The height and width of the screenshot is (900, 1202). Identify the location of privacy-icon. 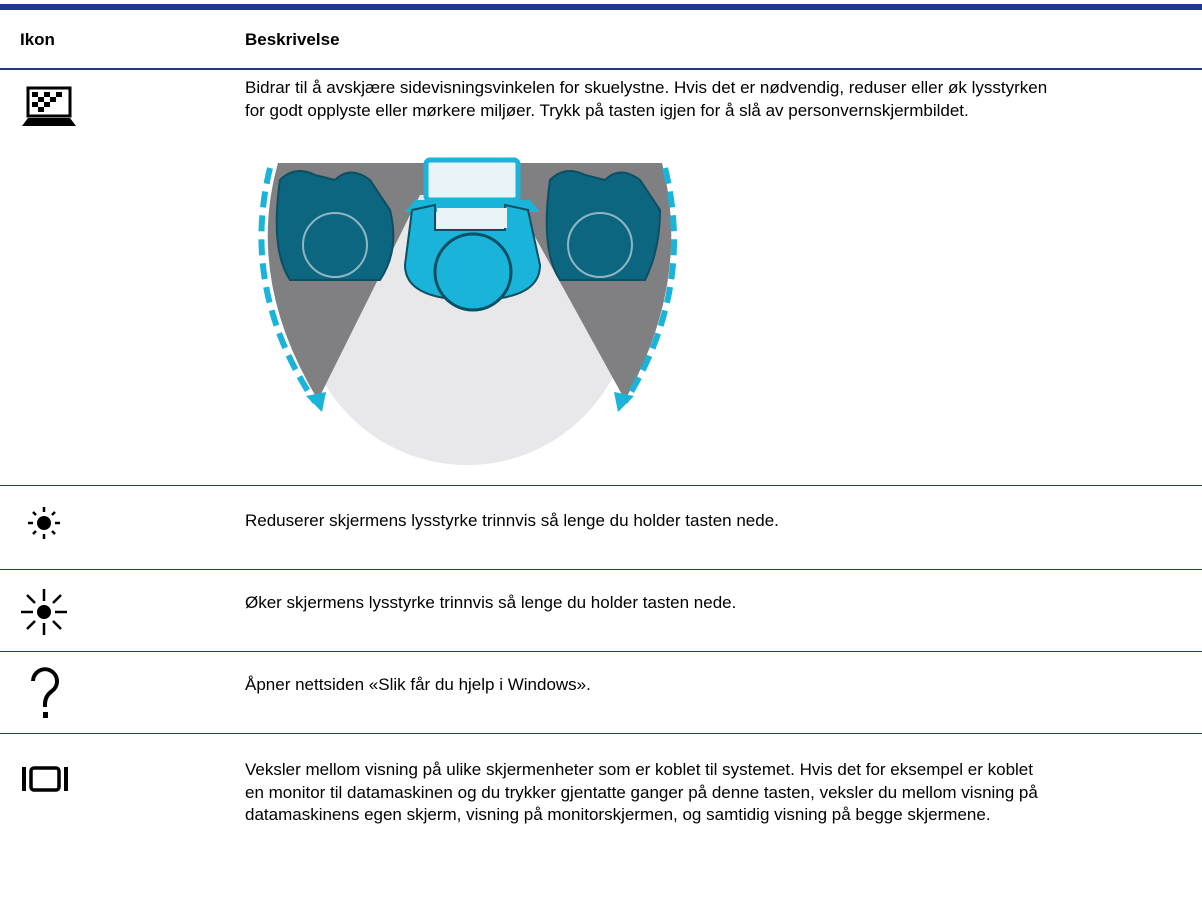
(49, 106).